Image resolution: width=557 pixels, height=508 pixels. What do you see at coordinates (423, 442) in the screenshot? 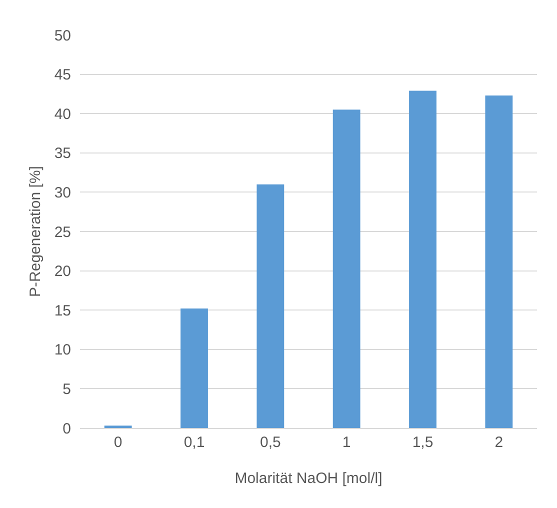
I see `x-tick-label: 1,5` at bounding box center [423, 442].